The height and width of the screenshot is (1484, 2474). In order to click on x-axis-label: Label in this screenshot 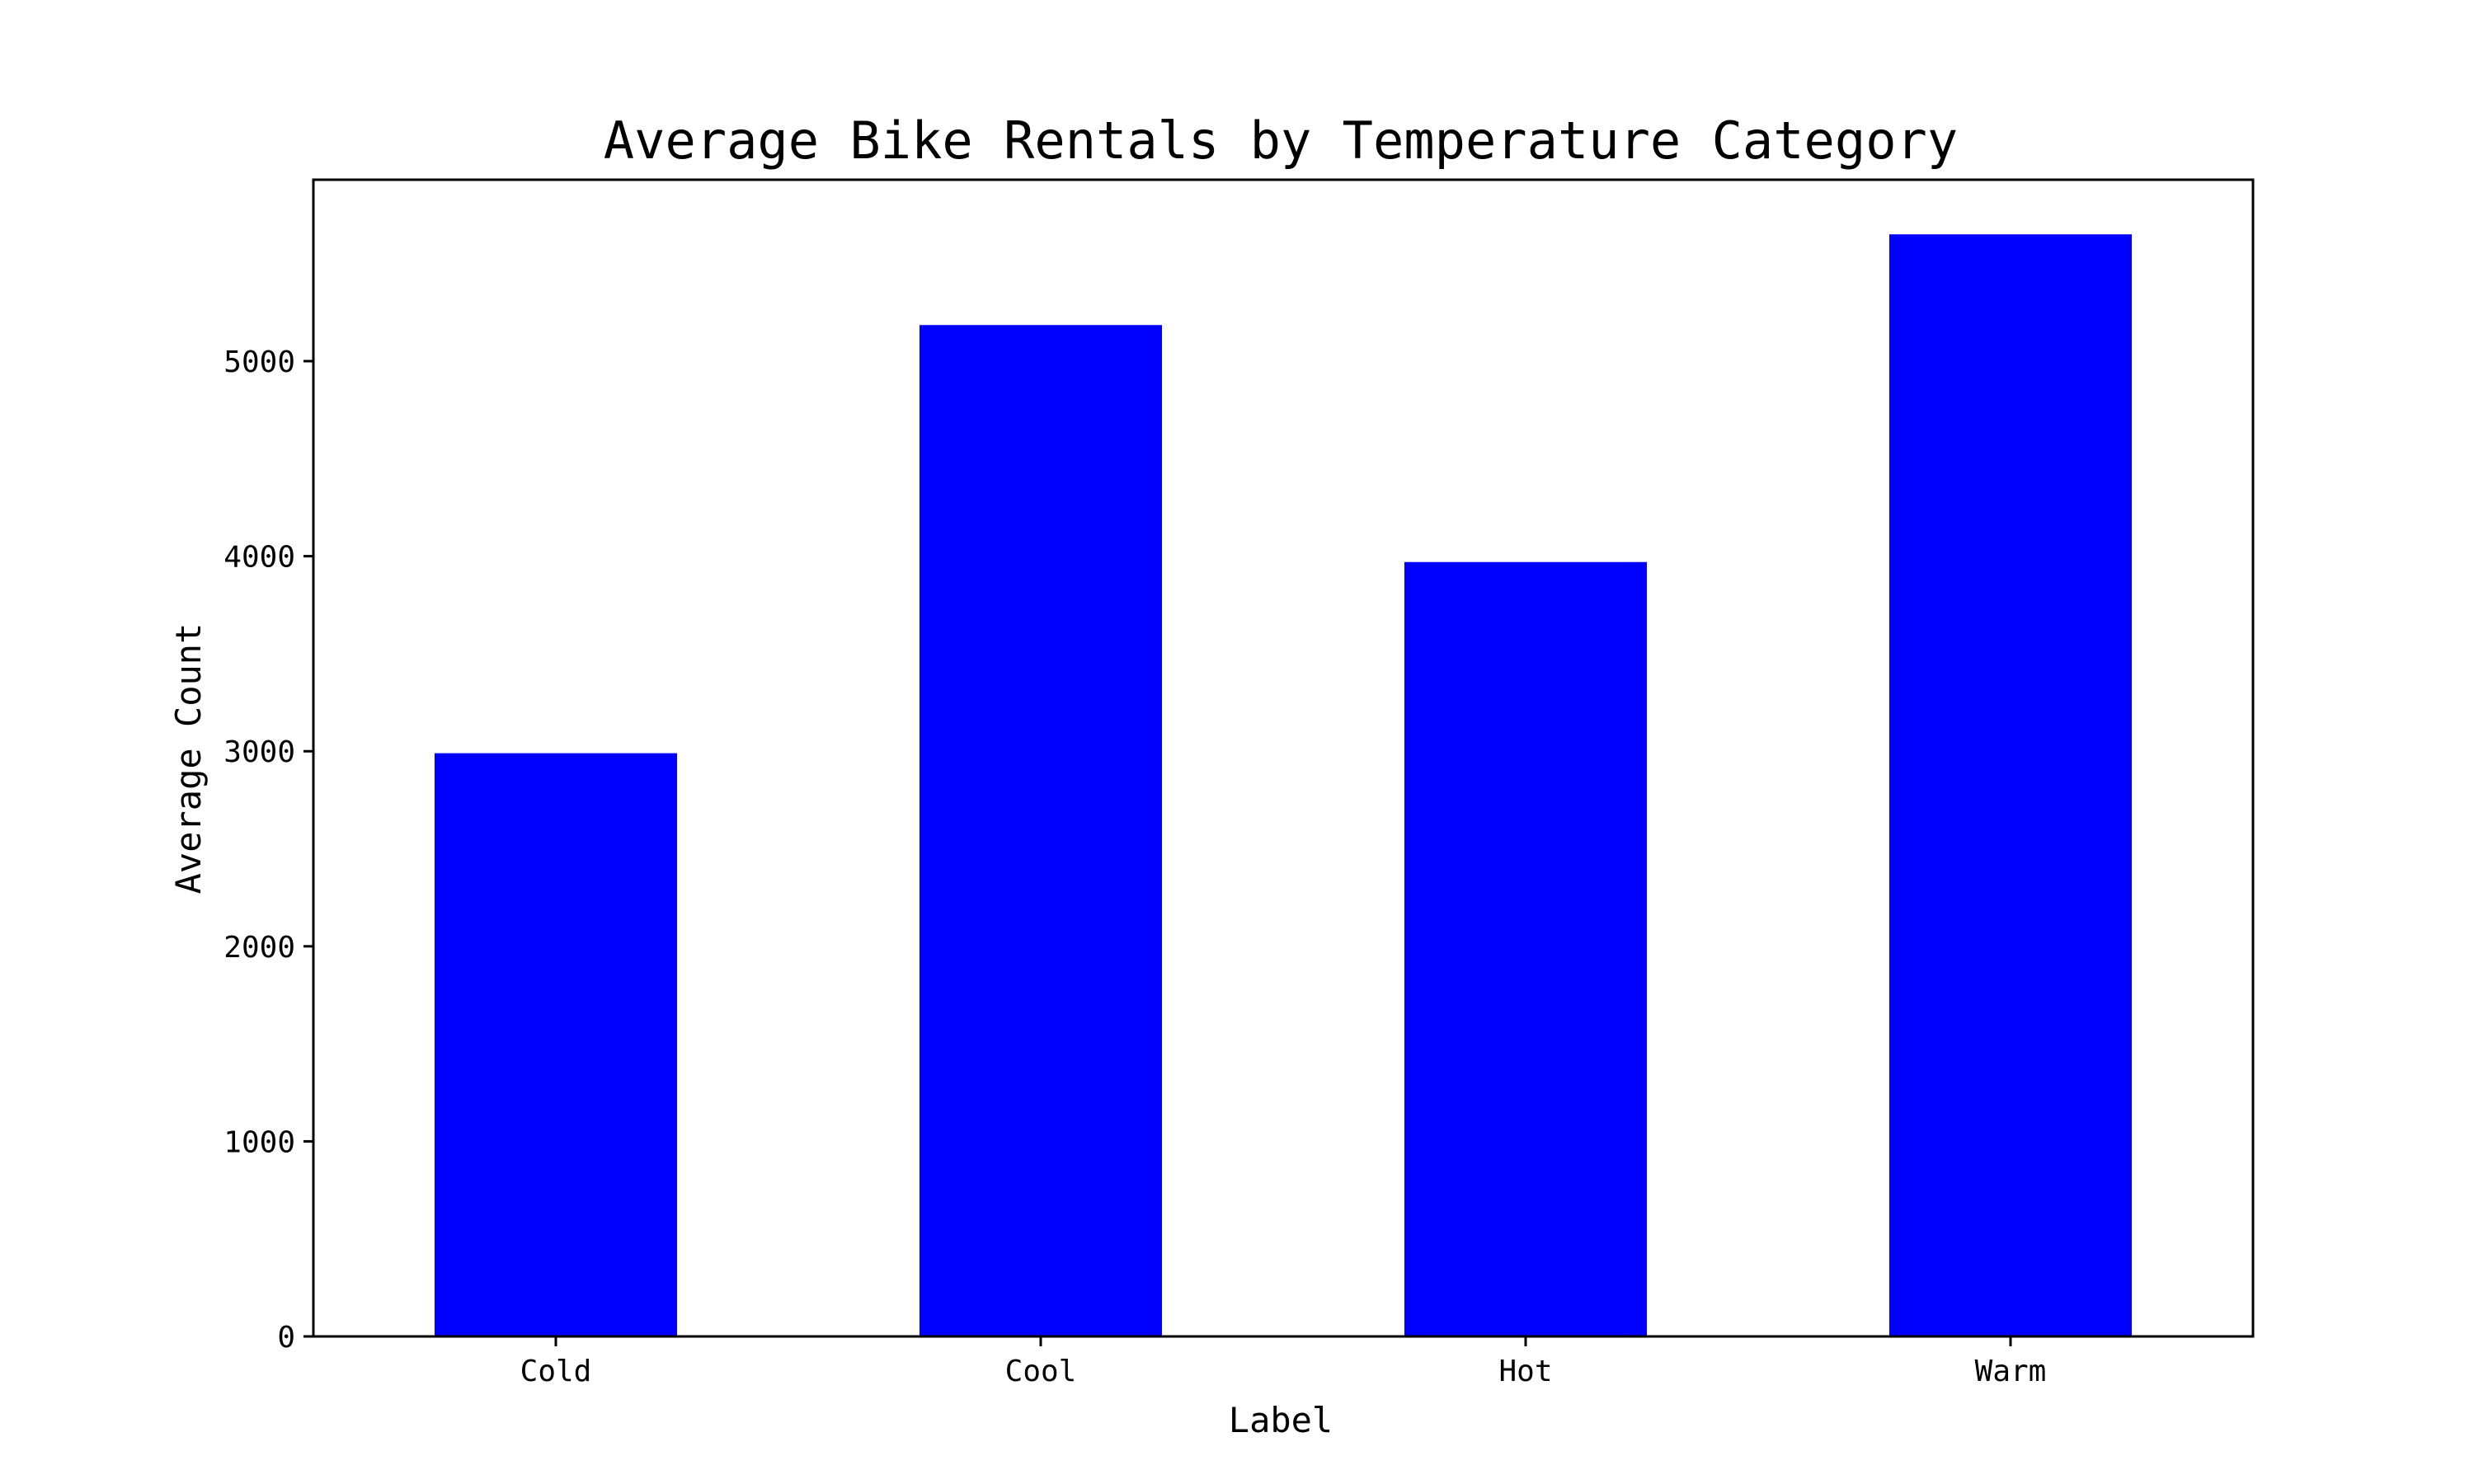, I will do `click(1281, 1420)`.